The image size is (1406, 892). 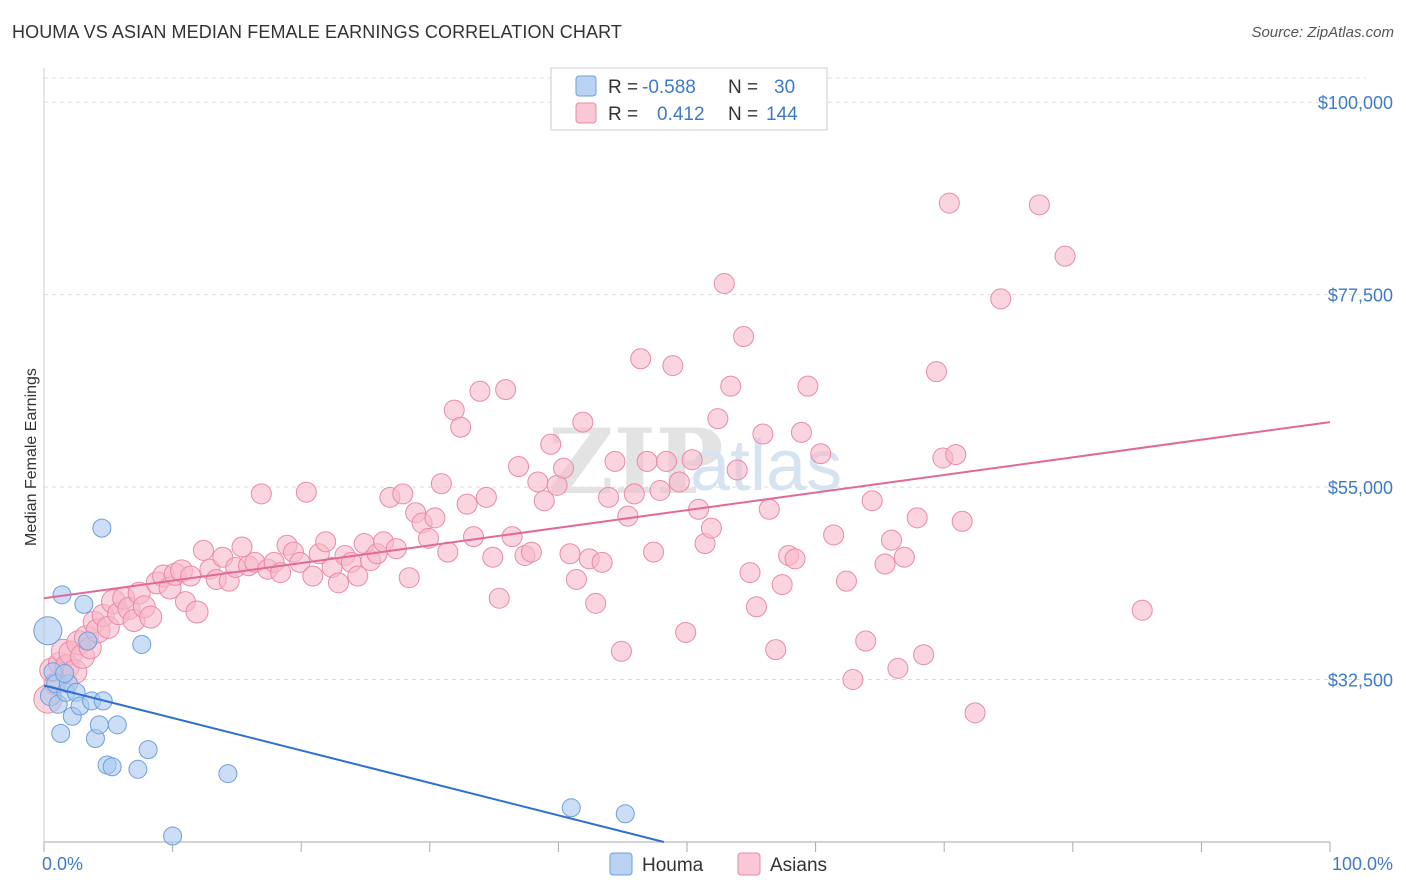 What do you see at coordinates (1355, 103) in the screenshot?
I see `y-tick-label-3: $100,000` at bounding box center [1355, 103].